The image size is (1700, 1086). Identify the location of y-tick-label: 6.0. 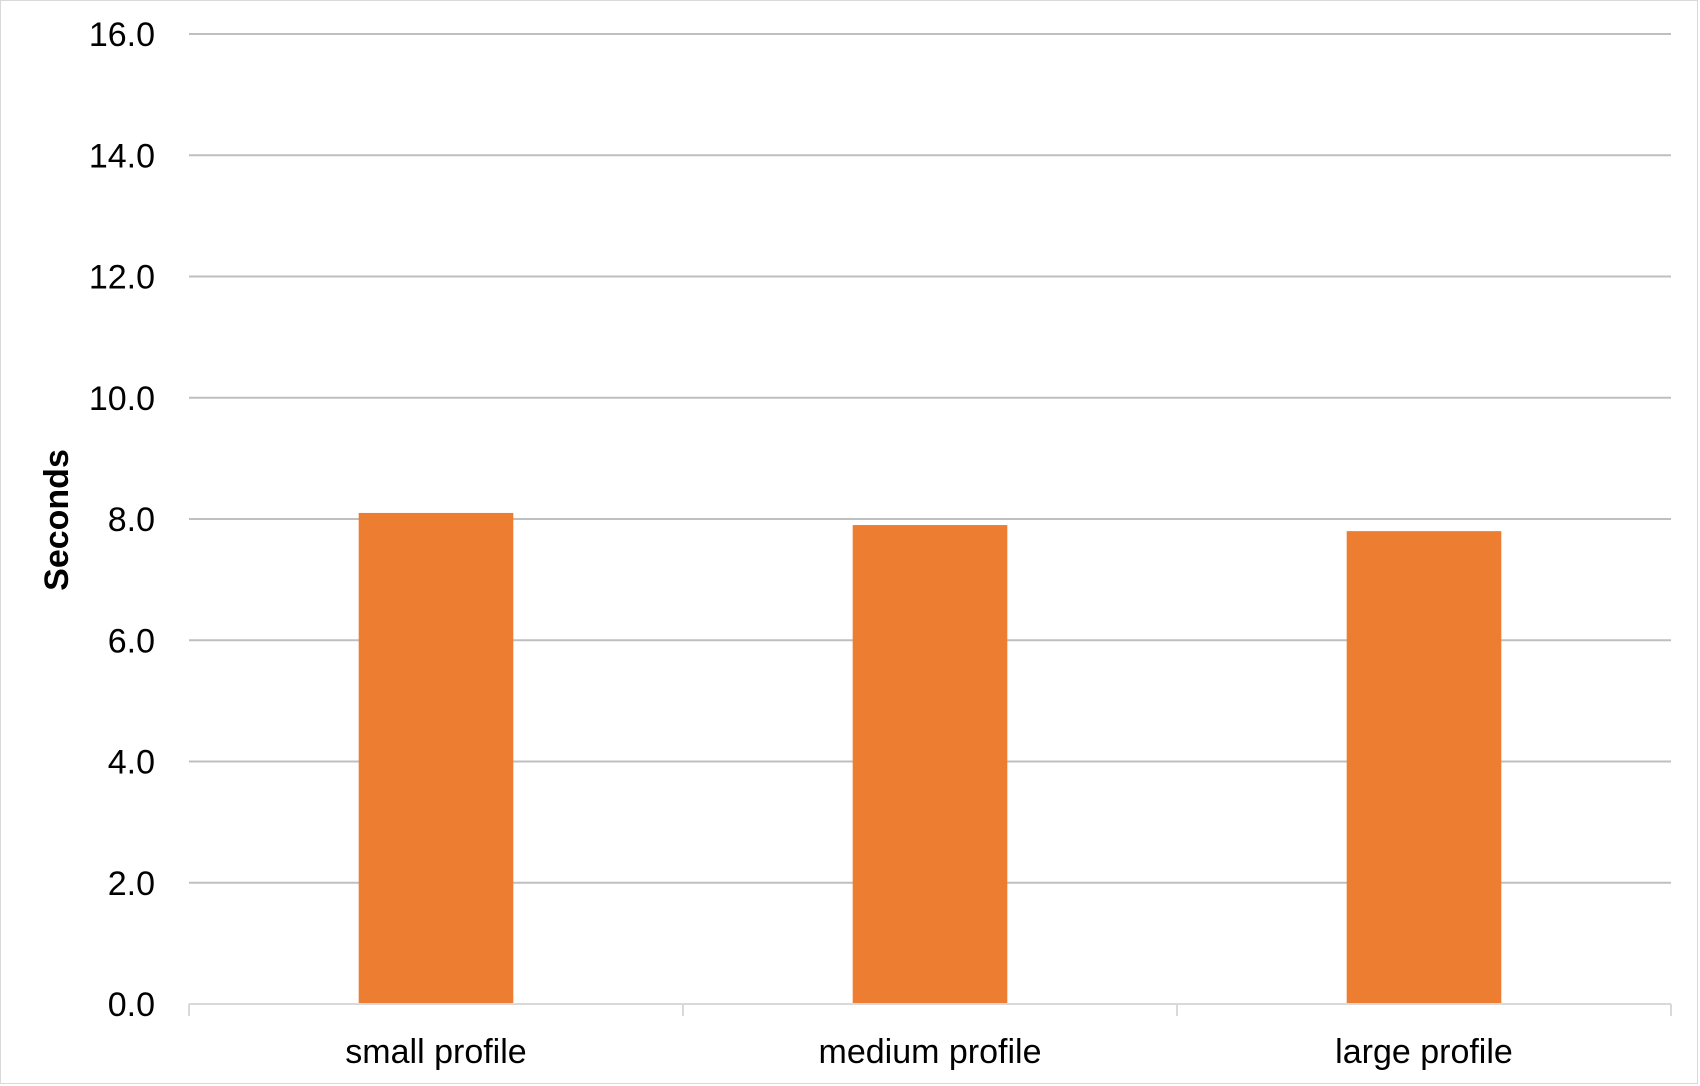
(131, 641).